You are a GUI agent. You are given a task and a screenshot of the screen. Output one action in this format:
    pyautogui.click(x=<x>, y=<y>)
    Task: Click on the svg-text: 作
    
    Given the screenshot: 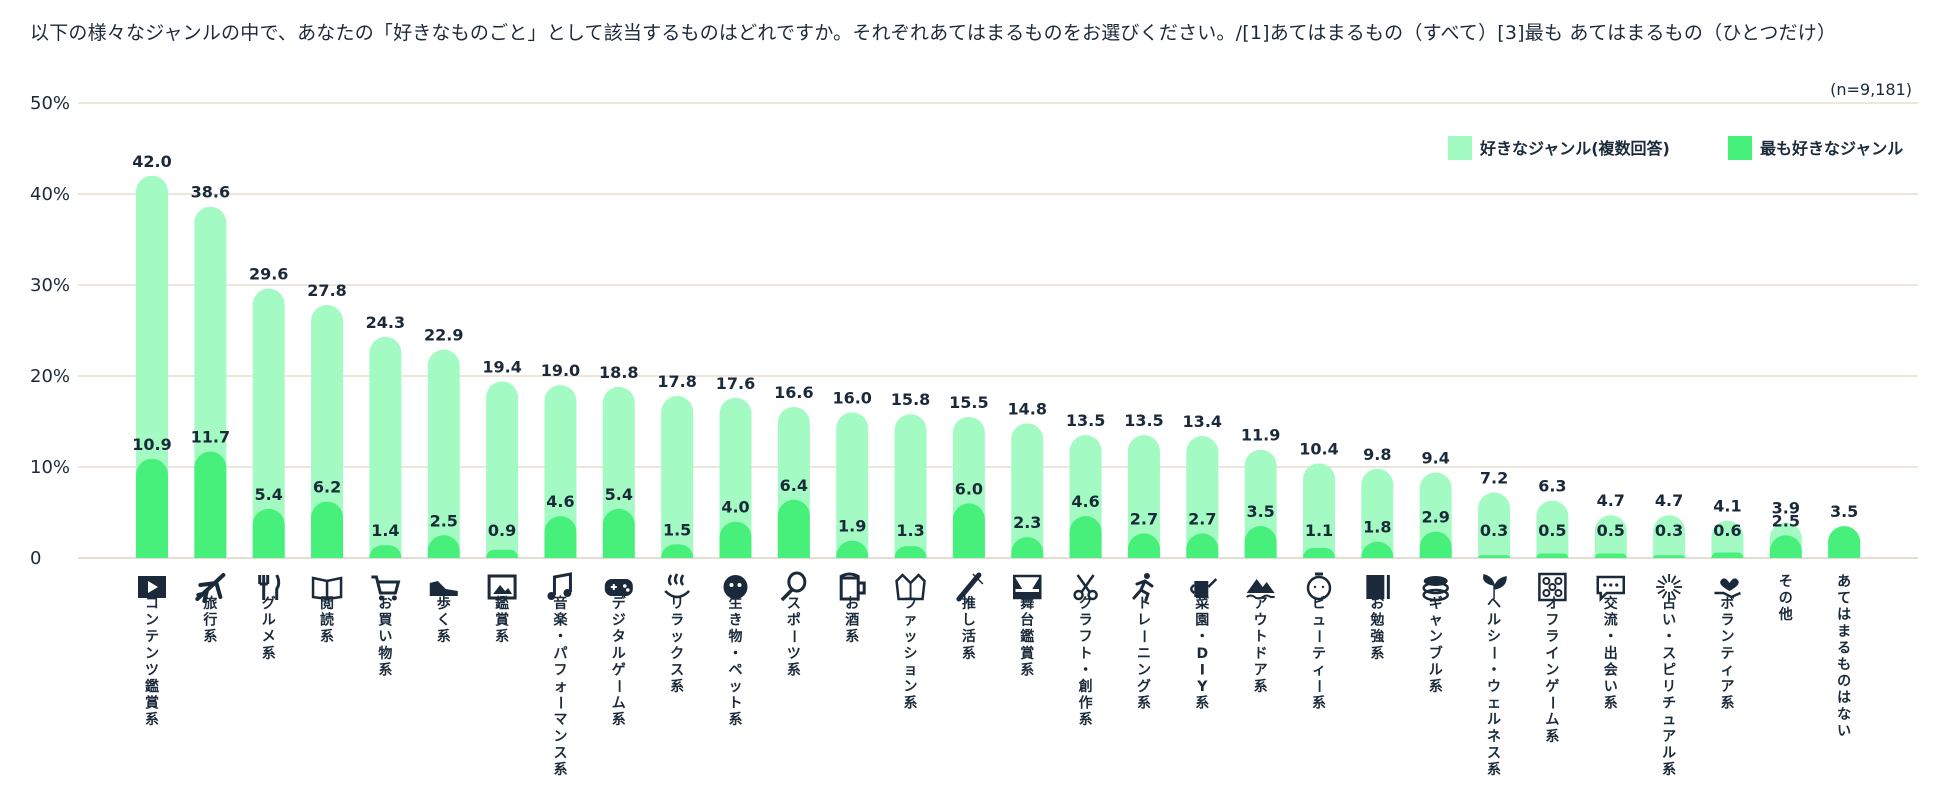 What is the action you would take?
    pyautogui.click(x=1086, y=703)
    